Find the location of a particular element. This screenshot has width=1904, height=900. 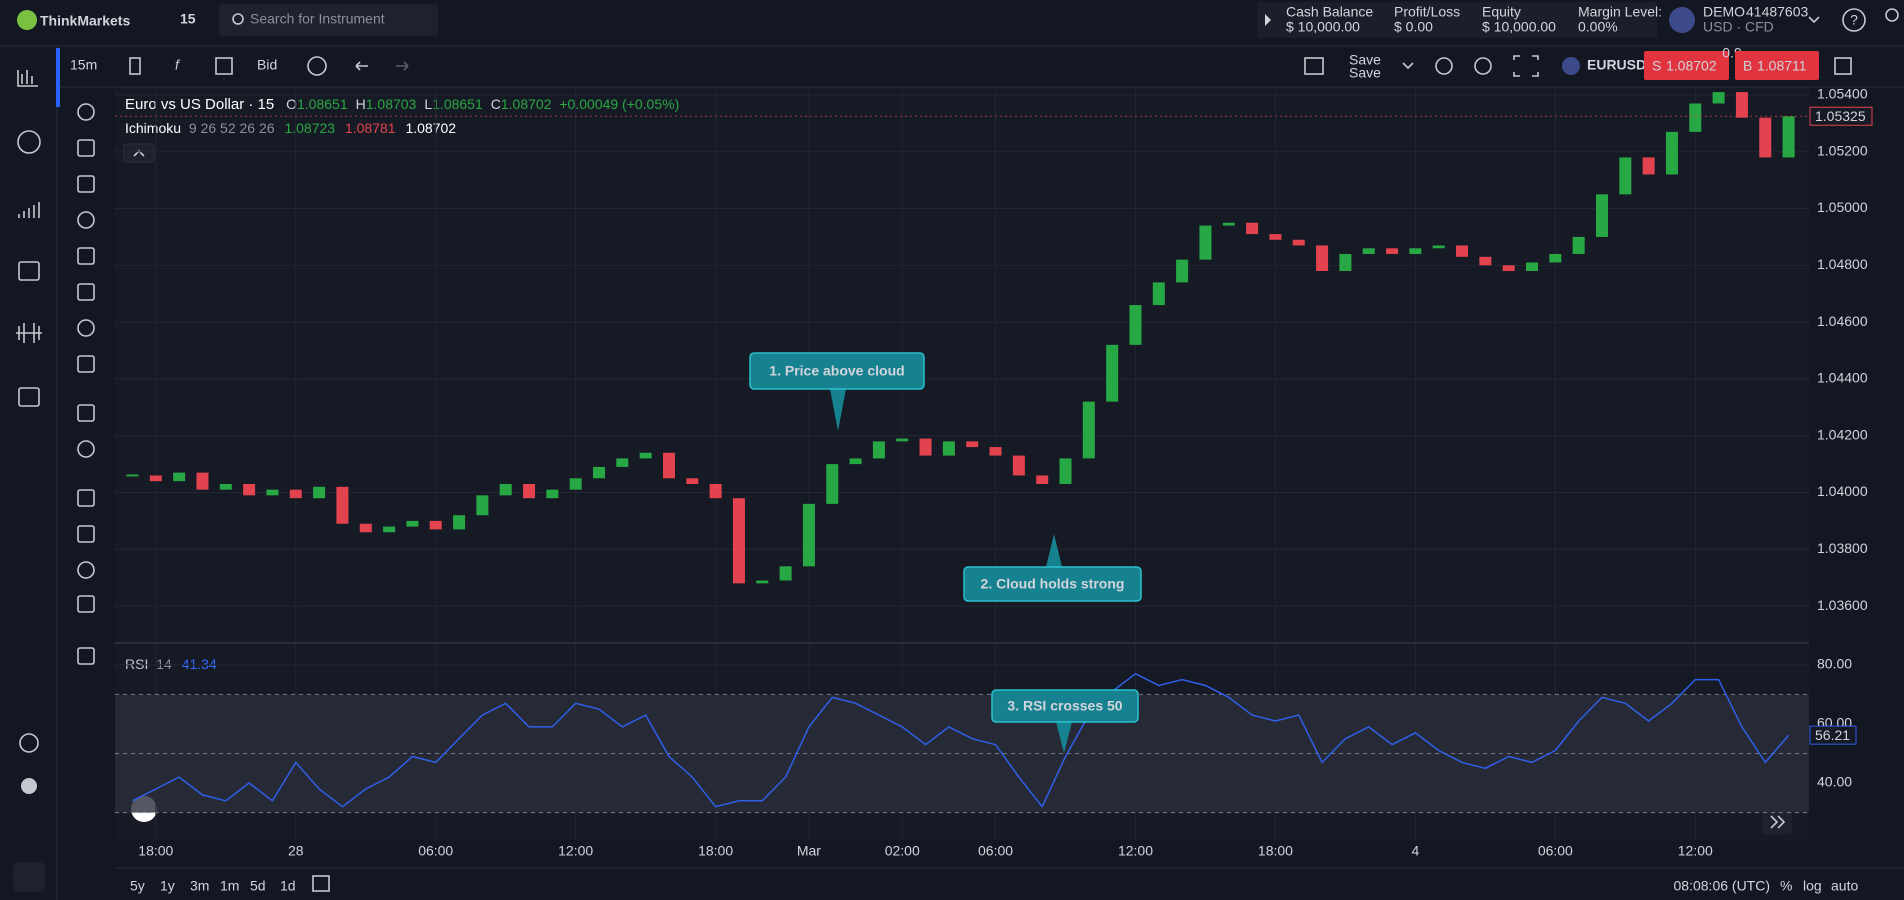

ohlc-key: H is located at coordinates (361, 104).